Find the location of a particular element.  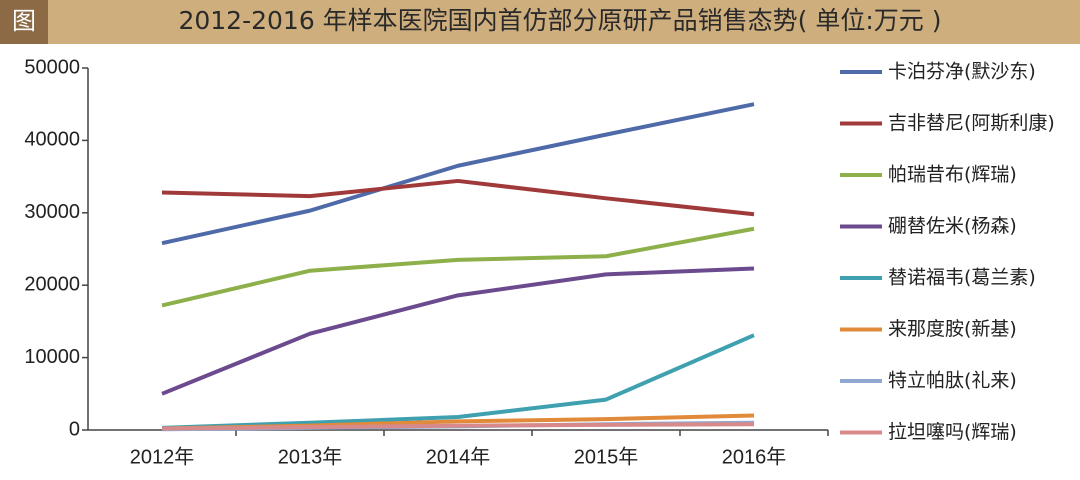

y-tick-label: 40000 is located at coordinates (52, 140).